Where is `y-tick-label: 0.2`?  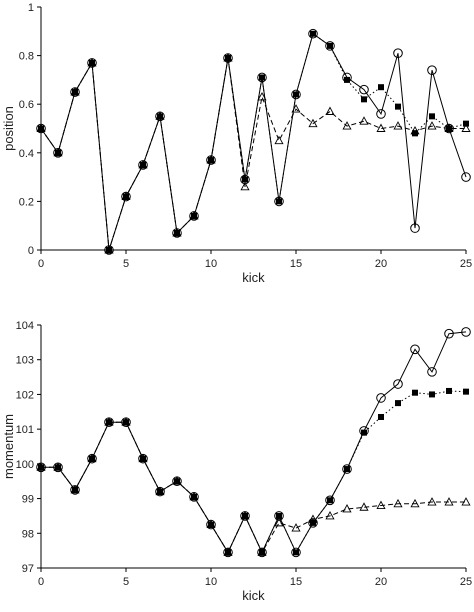 y-tick-label: 0.2 is located at coordinates (26, 202).